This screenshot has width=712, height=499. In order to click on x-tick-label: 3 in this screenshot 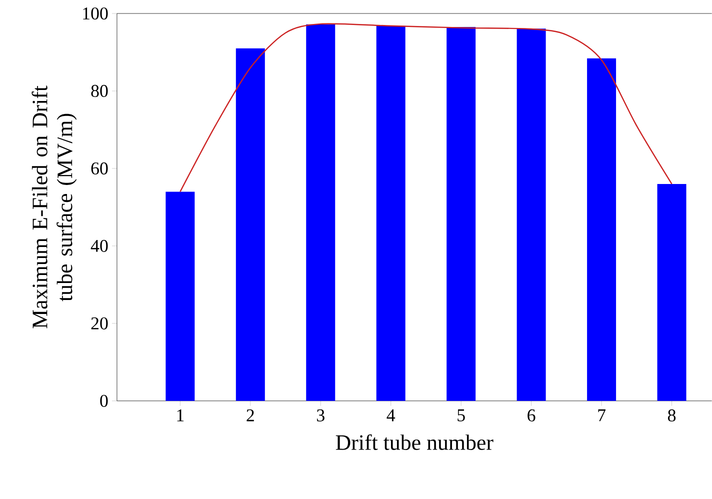, I will do `click(320, 415)`.